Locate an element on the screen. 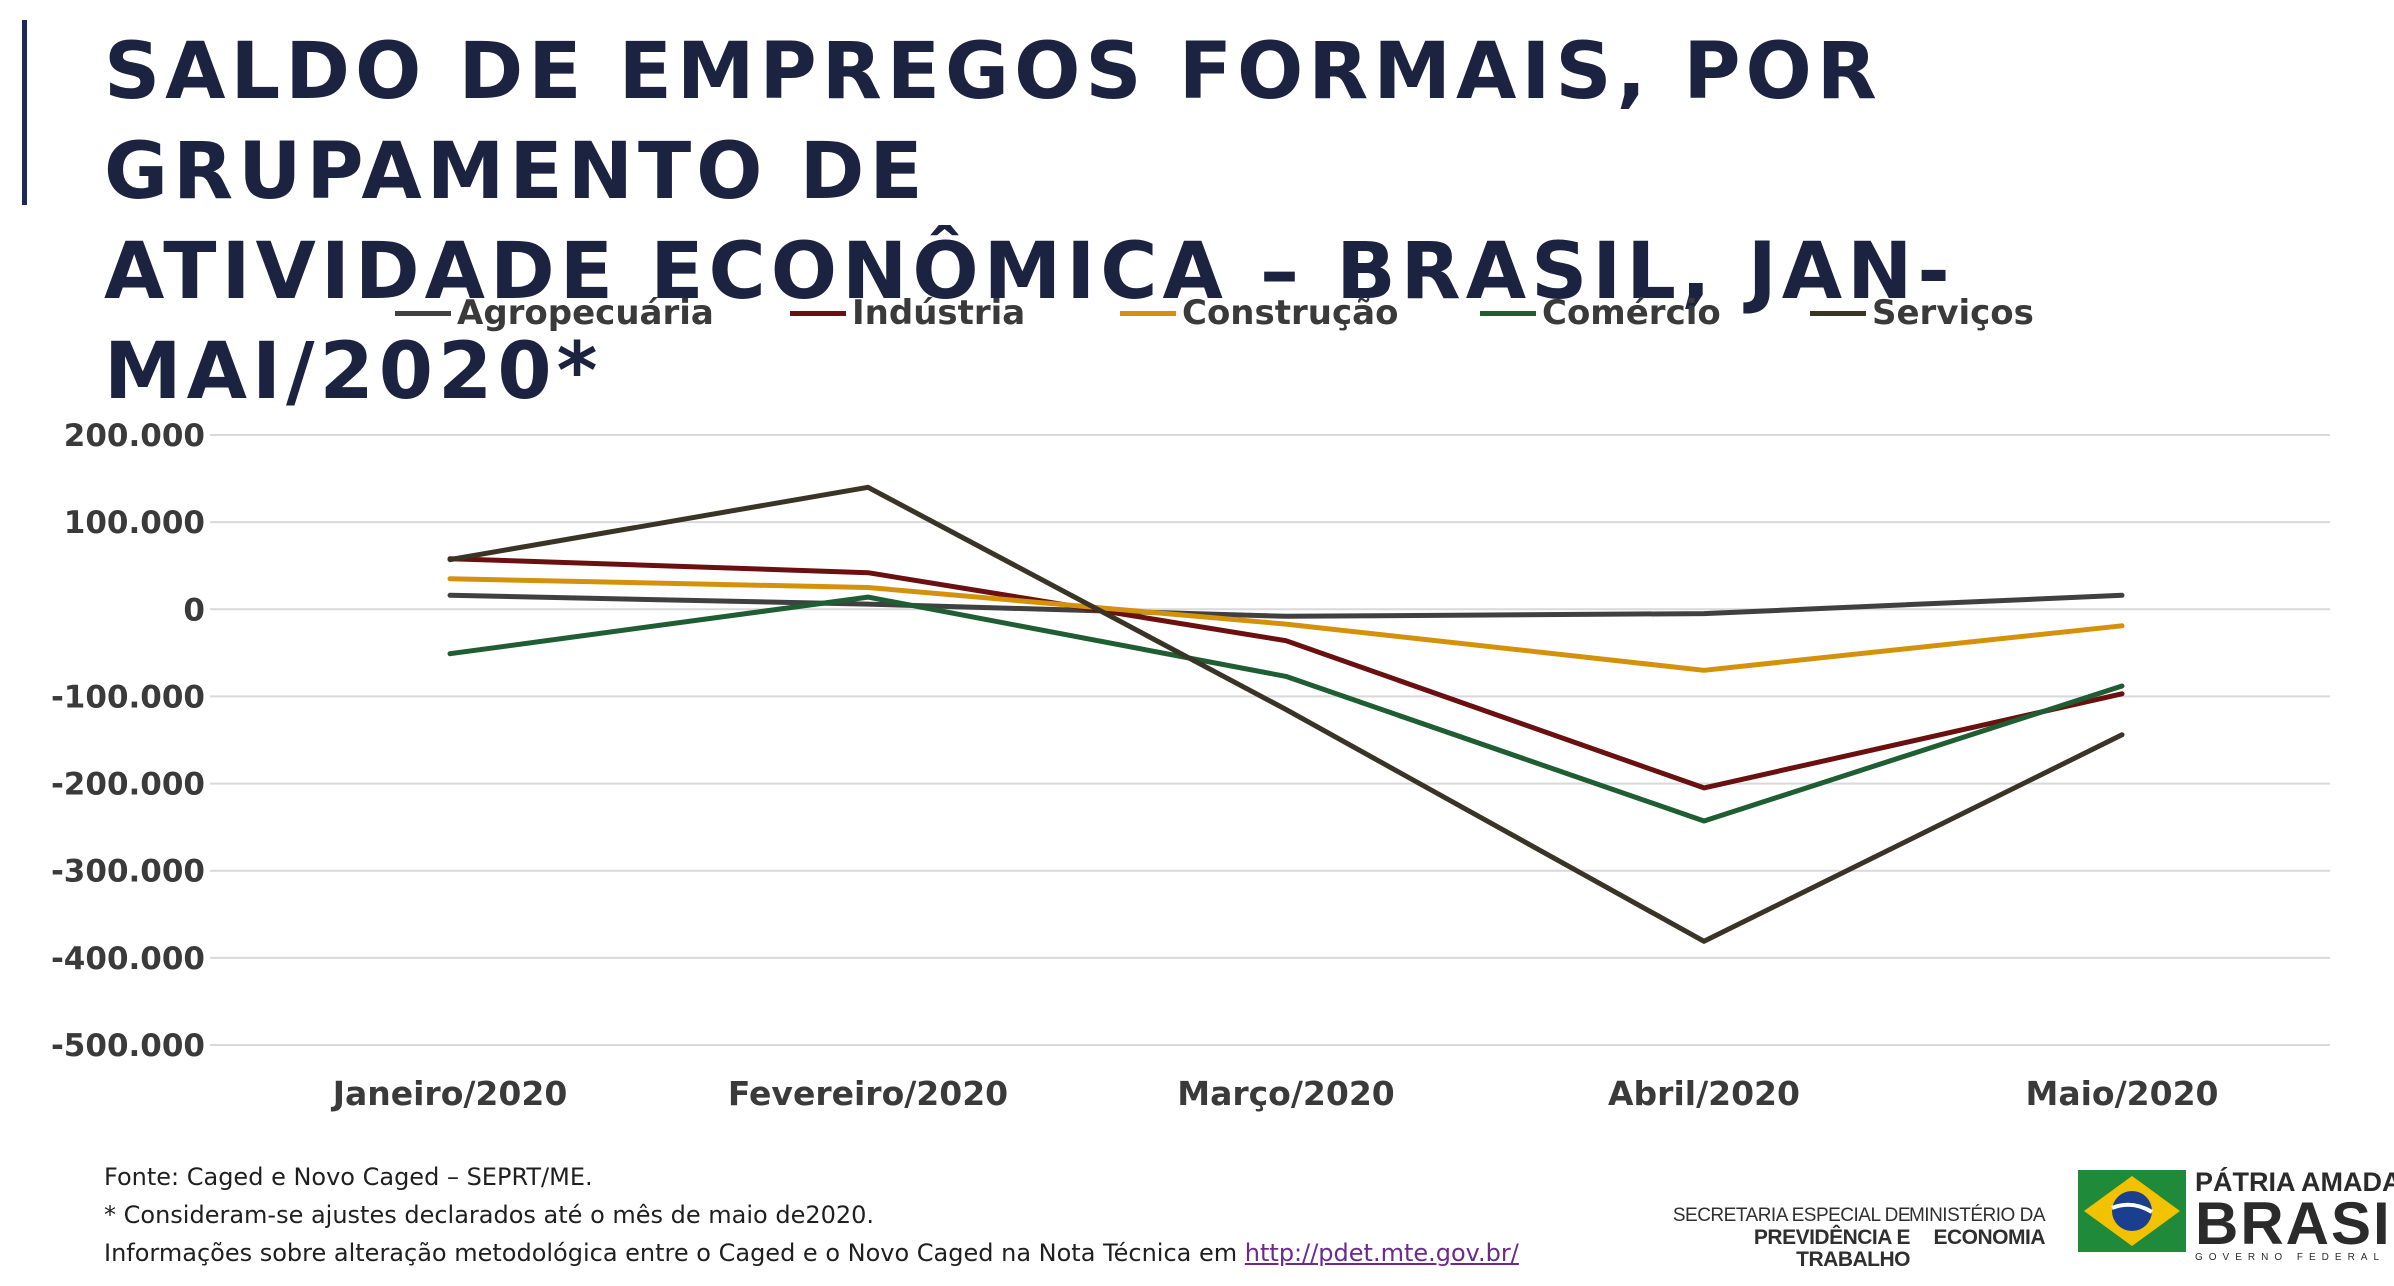 This screenshot has height=1286, width=2394. legend-label: Indústria is located at coordinates (939, 313).